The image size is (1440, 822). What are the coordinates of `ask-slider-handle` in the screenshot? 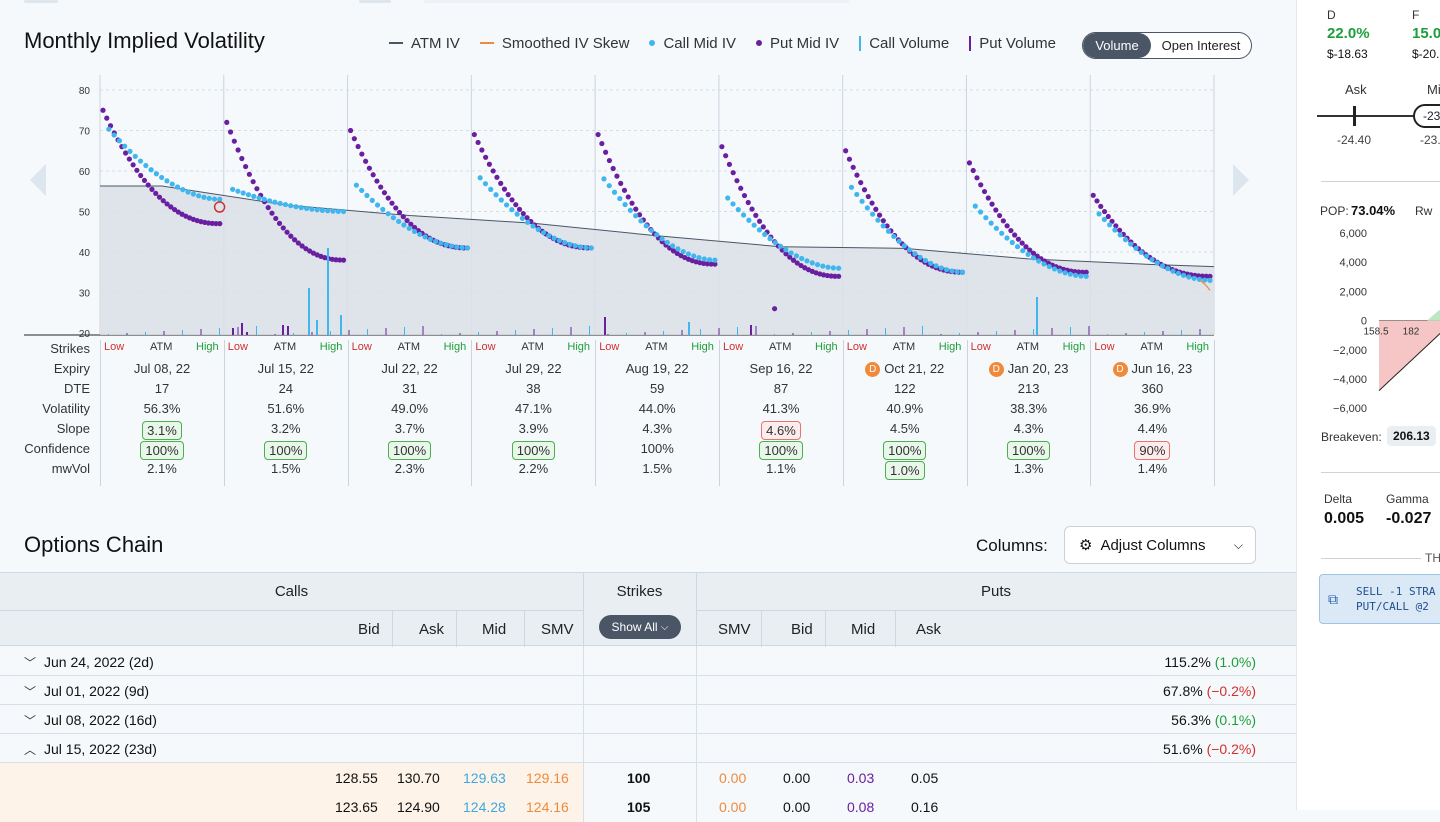 It's located at (1354, 116).